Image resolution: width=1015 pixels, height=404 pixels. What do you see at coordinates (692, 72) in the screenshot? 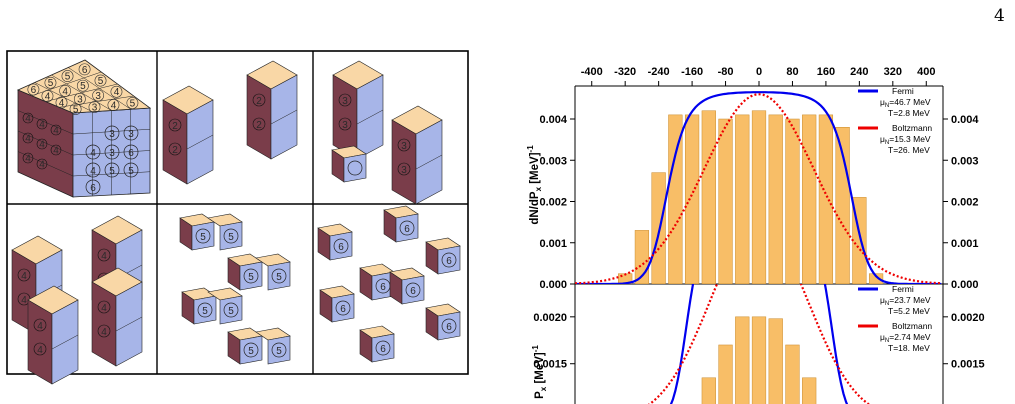
I see `x-tick-label: -160` at bounding box center [692, 72].